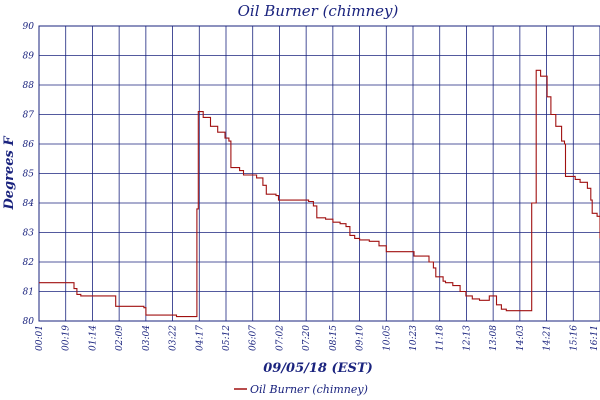  Describe the element at coordinates (147, 338) in the screenshot. I see `x-tick-label: 03:04` at that location.